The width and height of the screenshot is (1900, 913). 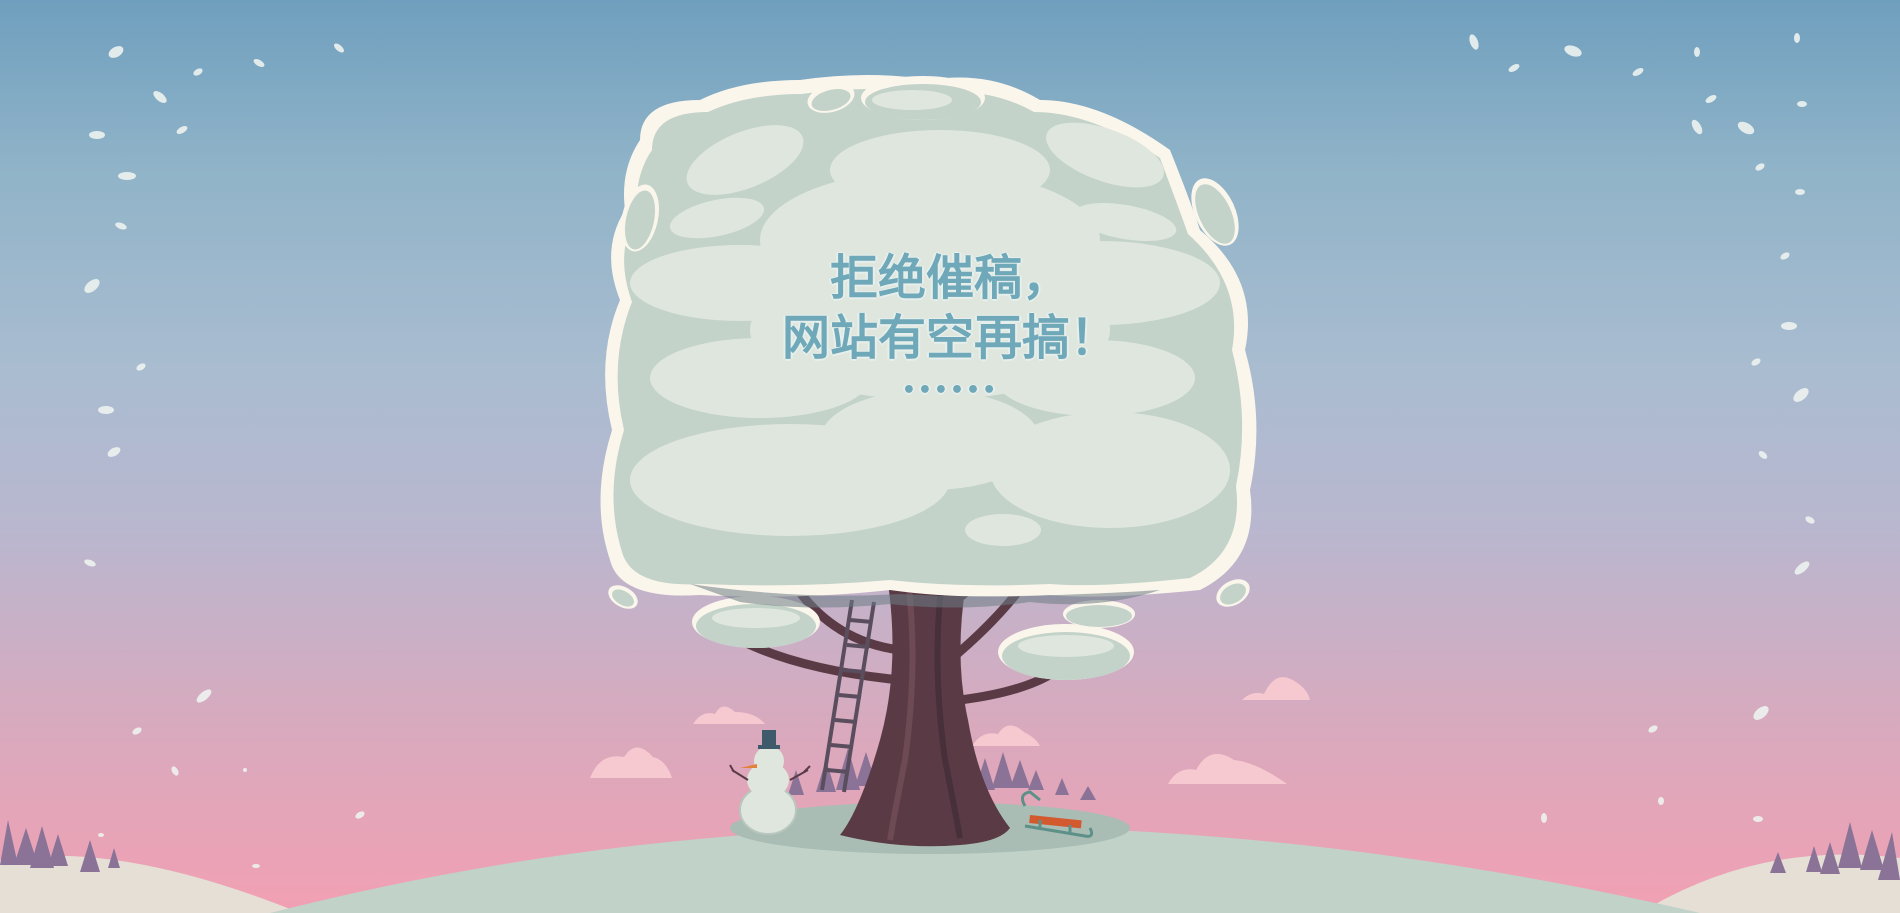 What do you see at coordinates (950, 730) in the screenshot?
I see `pink-clouds` at bounding box center [950, 730].